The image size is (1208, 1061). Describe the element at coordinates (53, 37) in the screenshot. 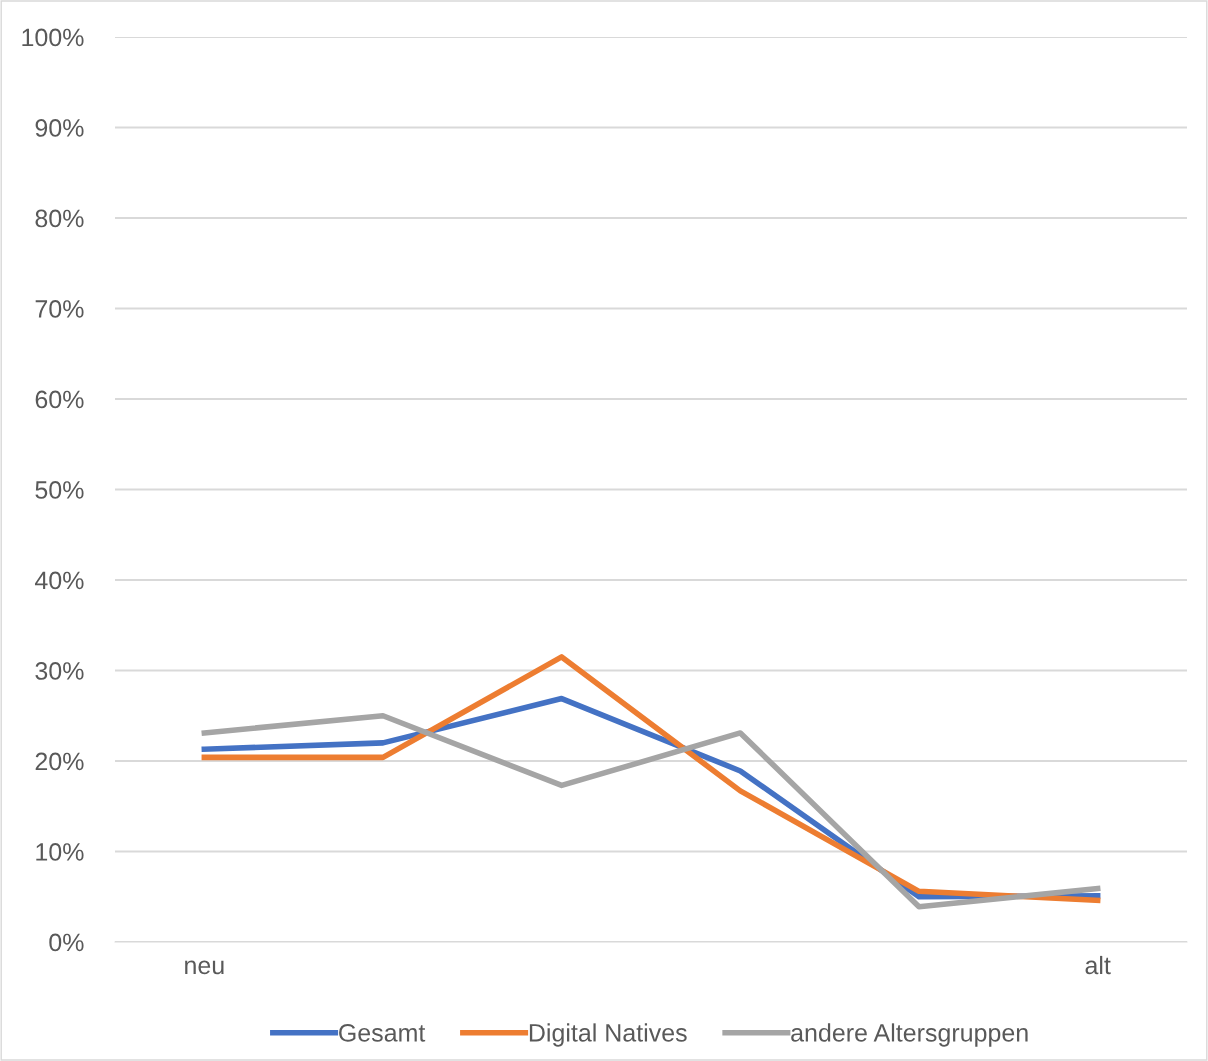

I see `y-tick-label: 100%` at that location.